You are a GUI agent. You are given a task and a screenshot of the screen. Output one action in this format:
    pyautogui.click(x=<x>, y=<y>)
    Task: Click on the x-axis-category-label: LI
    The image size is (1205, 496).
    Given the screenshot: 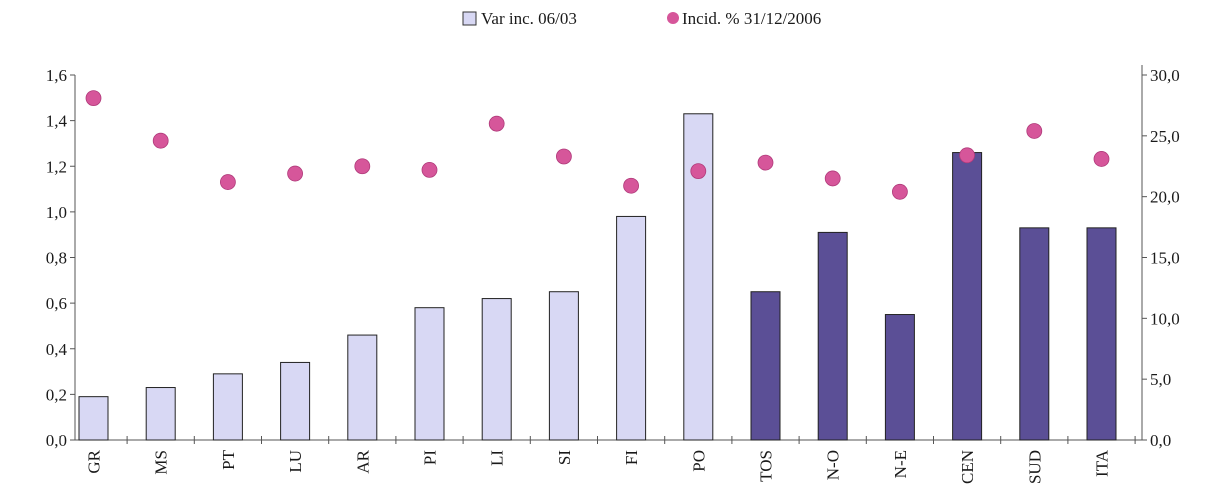 What is the action you would take?
    pyautogui.click(x=497, y=458)
    